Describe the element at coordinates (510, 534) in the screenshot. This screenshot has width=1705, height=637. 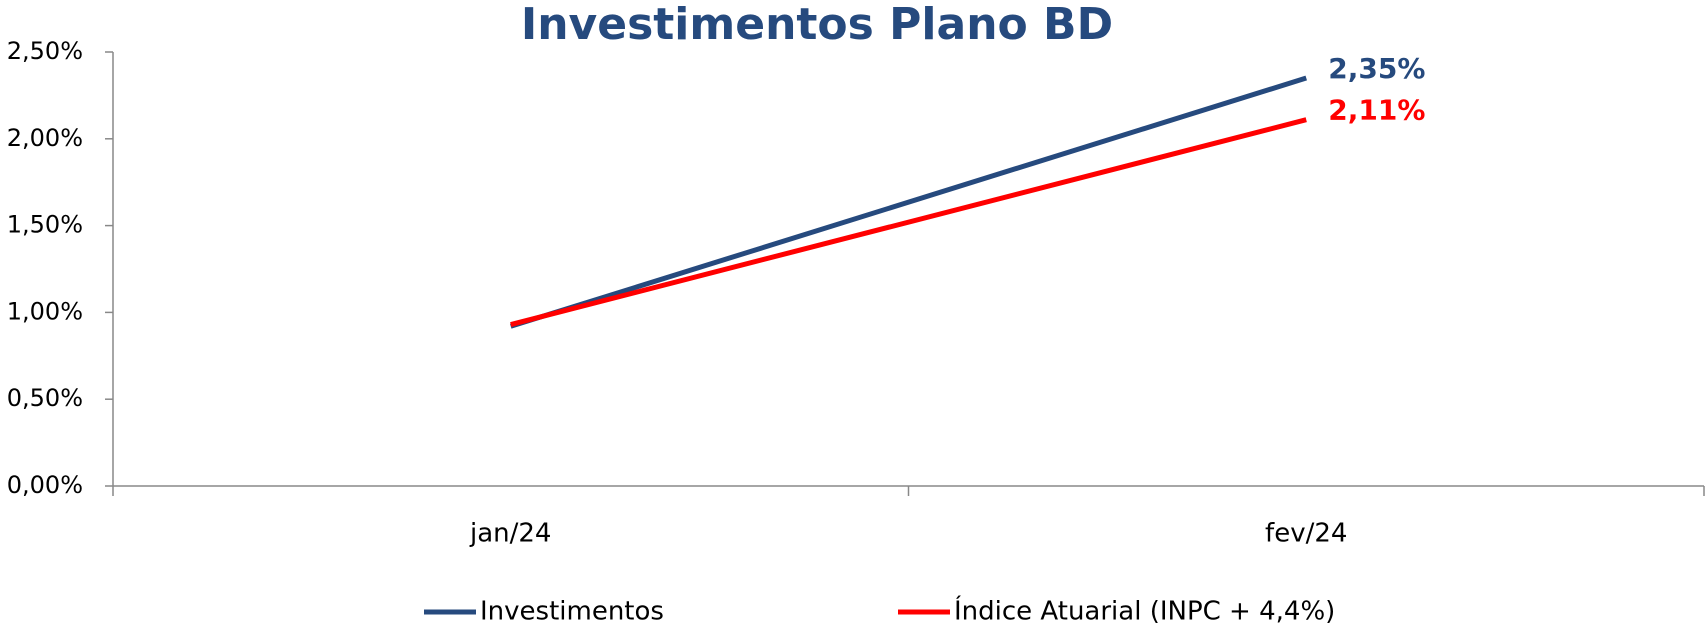
I see `x-tick-label: jan/24` at that location.